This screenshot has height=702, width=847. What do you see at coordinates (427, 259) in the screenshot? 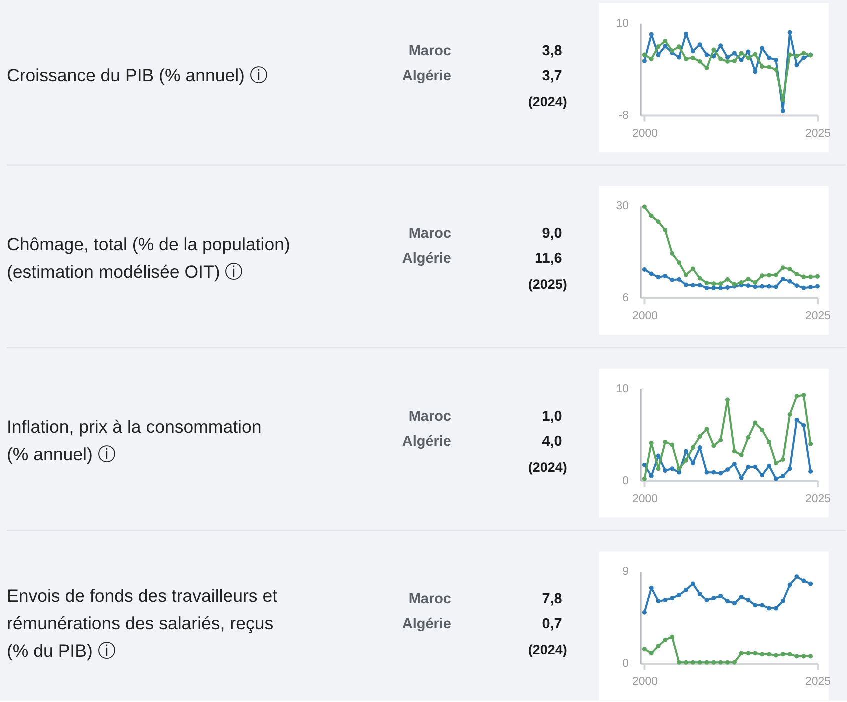
I see `text: Algérie` at bounding box center [427, 259].